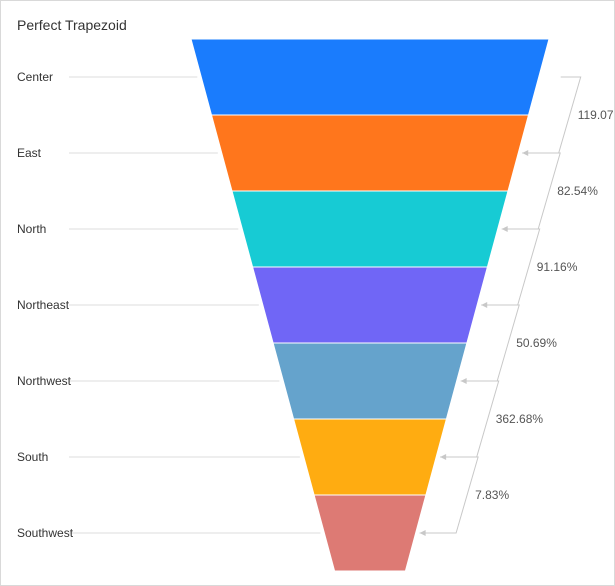  What do you see at coordinates (29, 153) in the screenshot?
I see `category-label-east: East` at bounding box center [29, 153].